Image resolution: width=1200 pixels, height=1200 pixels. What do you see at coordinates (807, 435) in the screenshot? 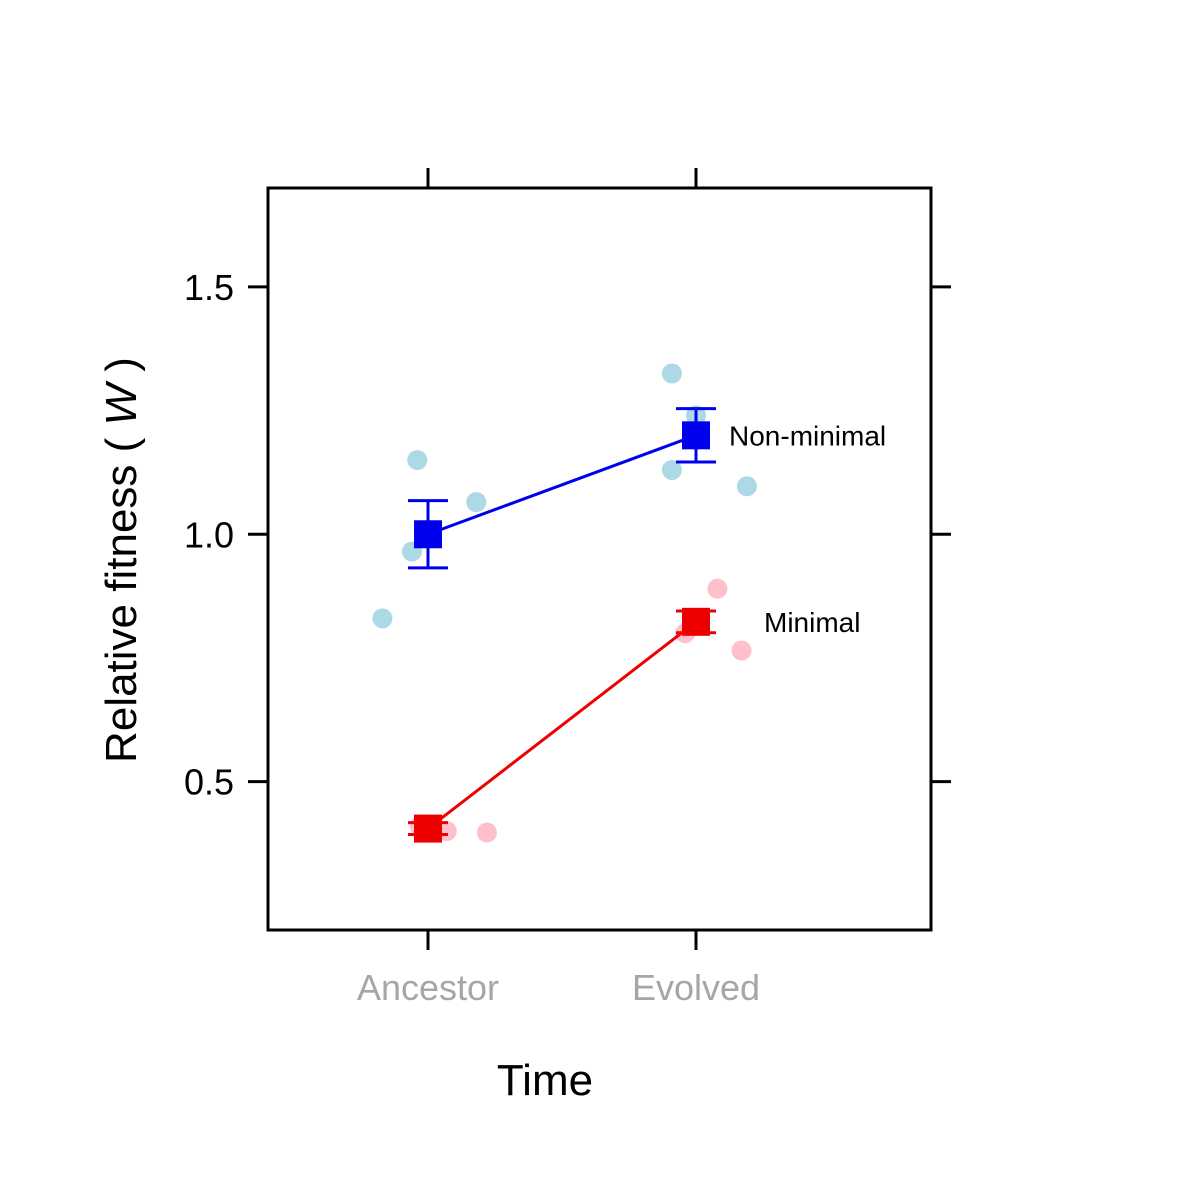
I see `series-label: Non-minimal` at bounding box center [807, 435].